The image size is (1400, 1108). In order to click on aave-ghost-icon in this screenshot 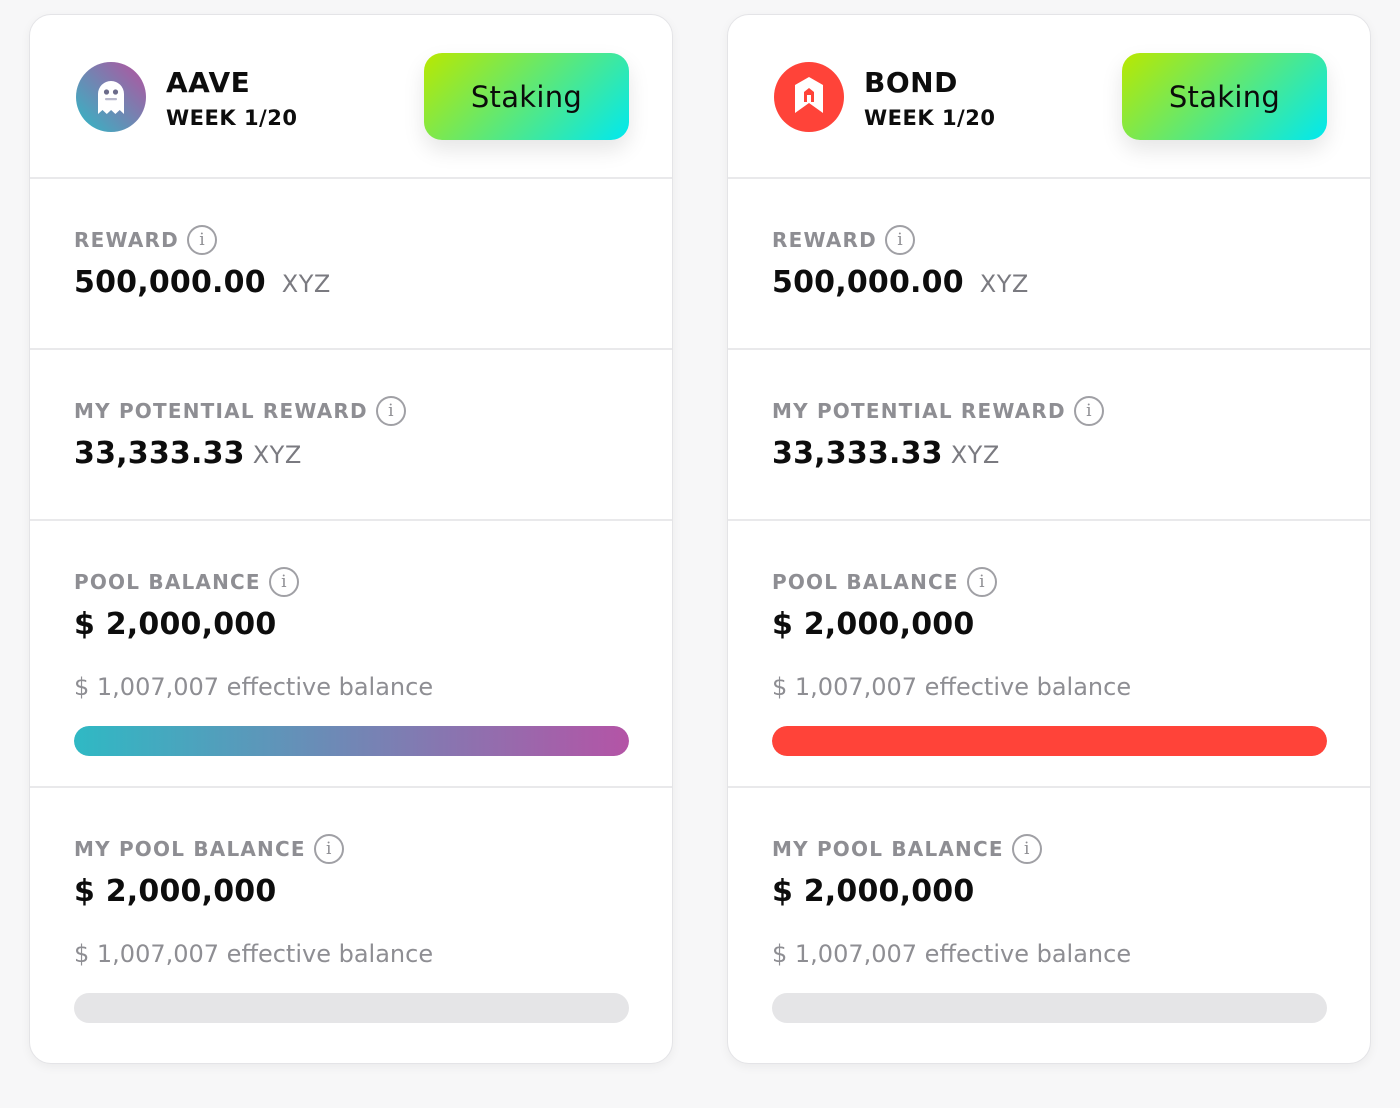, I will do `click(111, 97)`.